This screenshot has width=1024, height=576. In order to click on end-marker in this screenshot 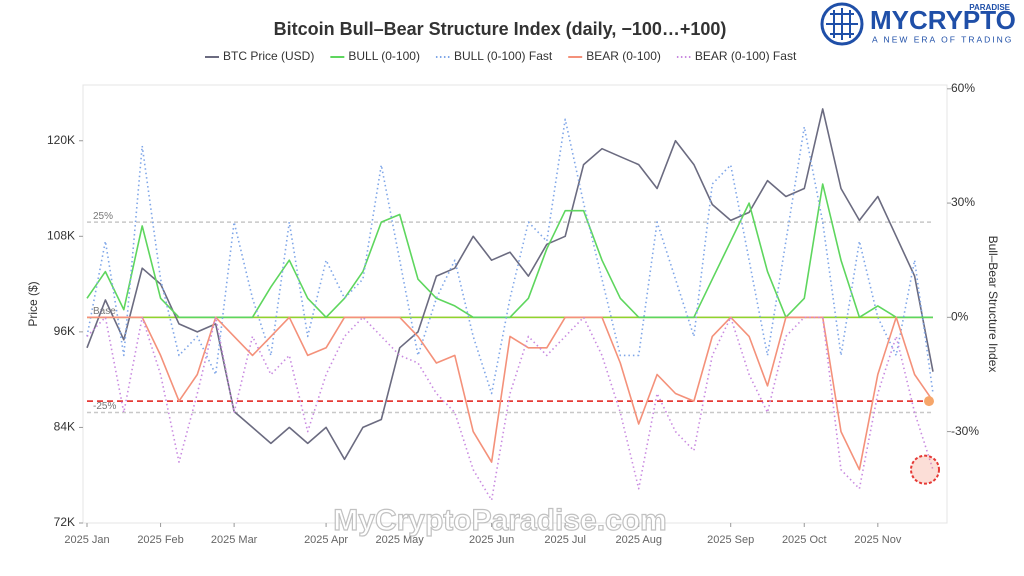, I will do `click(929, 401)`.